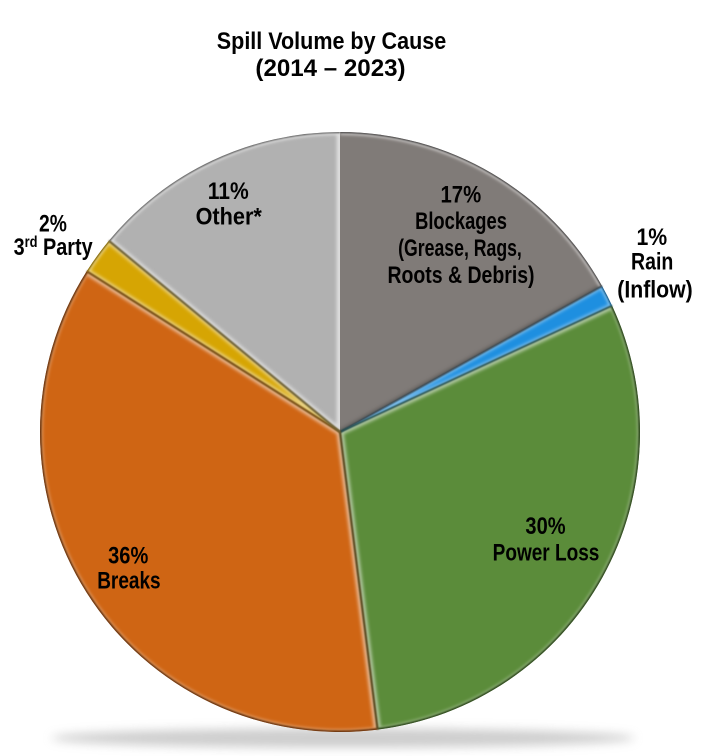 The height and width of the screenshot is (756, 709). Describe the element at coordinates (128, 580) in the screenshot. I see `svg-text: Breaks` at that location.